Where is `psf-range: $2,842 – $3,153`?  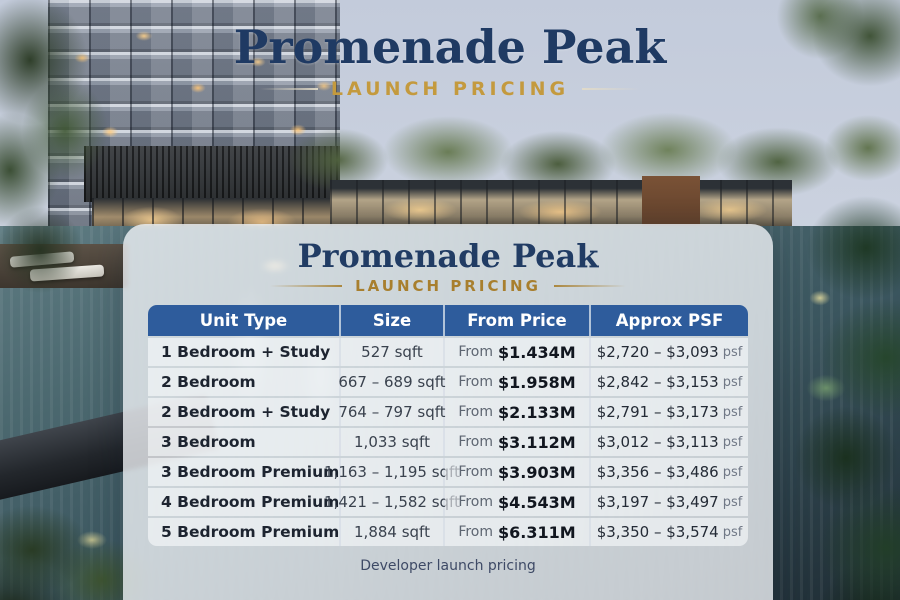 psf-range: $2,842 – $3,153 is located at coordinates (657, 382).